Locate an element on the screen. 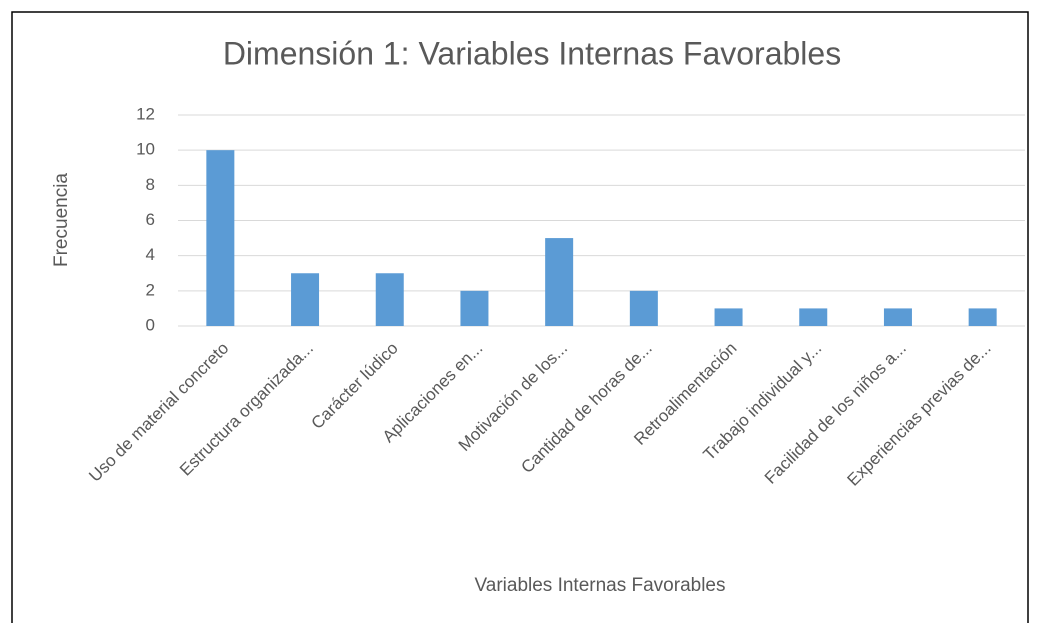 The image size is (1038, 623). y-tick-label: 4 is located at coordinates (150, 254).